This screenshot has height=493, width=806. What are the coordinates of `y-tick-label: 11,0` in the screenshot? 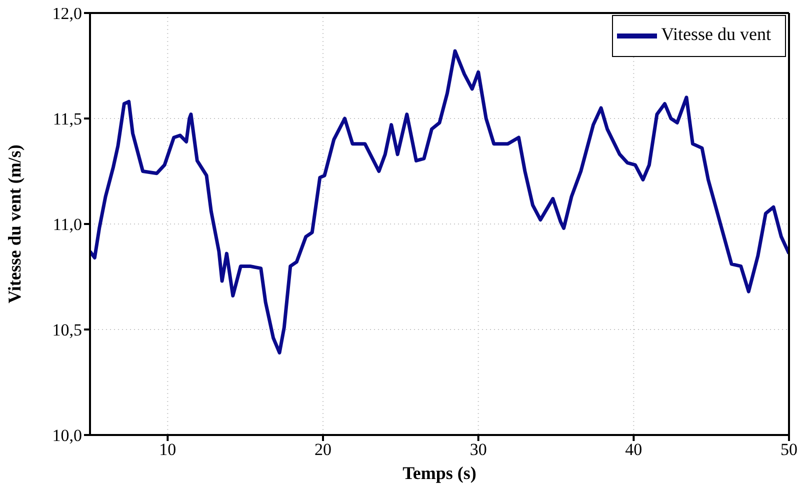 It's located at (67, 224).